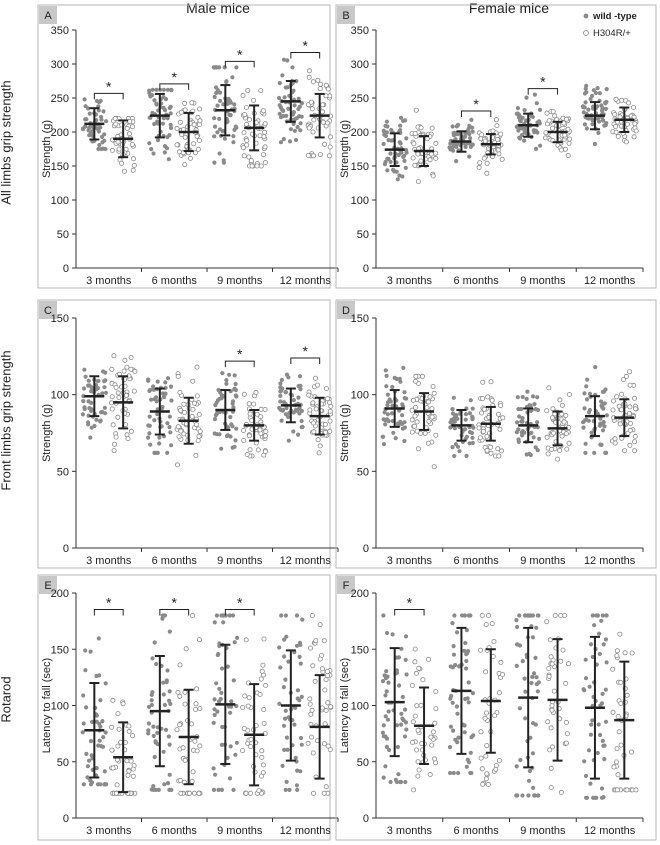  I want to click on x-tick-label: 12 months, so click(306, 281).